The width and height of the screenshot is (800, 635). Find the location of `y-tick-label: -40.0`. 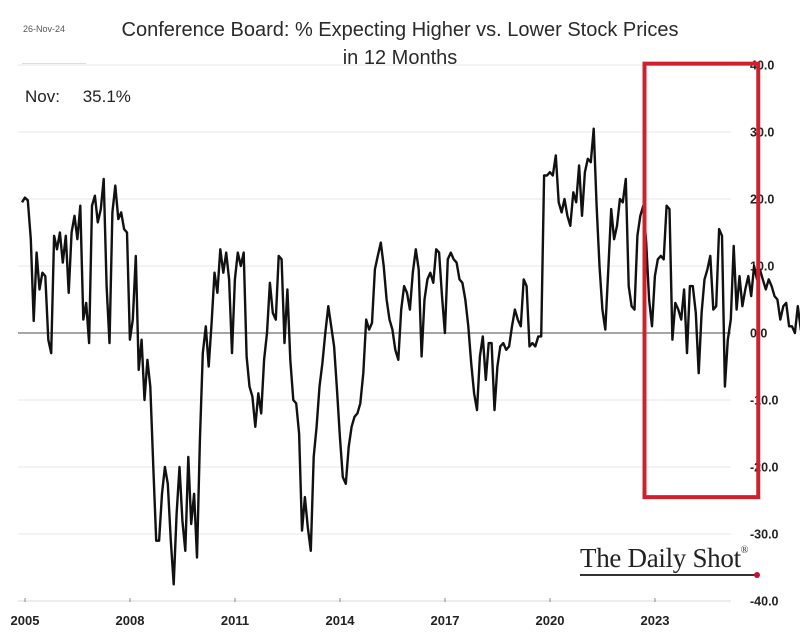

y-tick-label: -40.0 is located at coordinates (764, 602).